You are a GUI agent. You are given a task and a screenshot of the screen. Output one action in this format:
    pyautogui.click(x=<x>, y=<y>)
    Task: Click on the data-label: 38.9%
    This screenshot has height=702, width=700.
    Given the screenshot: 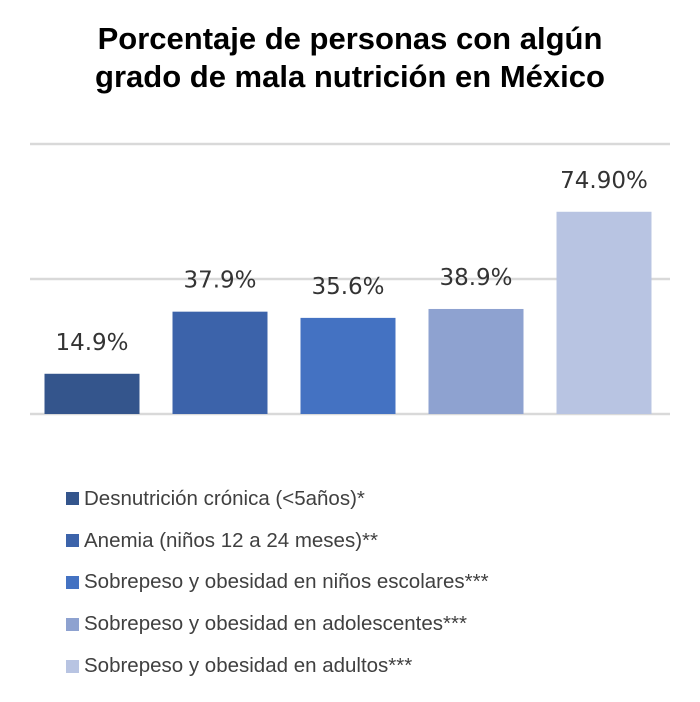 What is the action you would take?
    pyautogui.click(x=475, y=278)
    